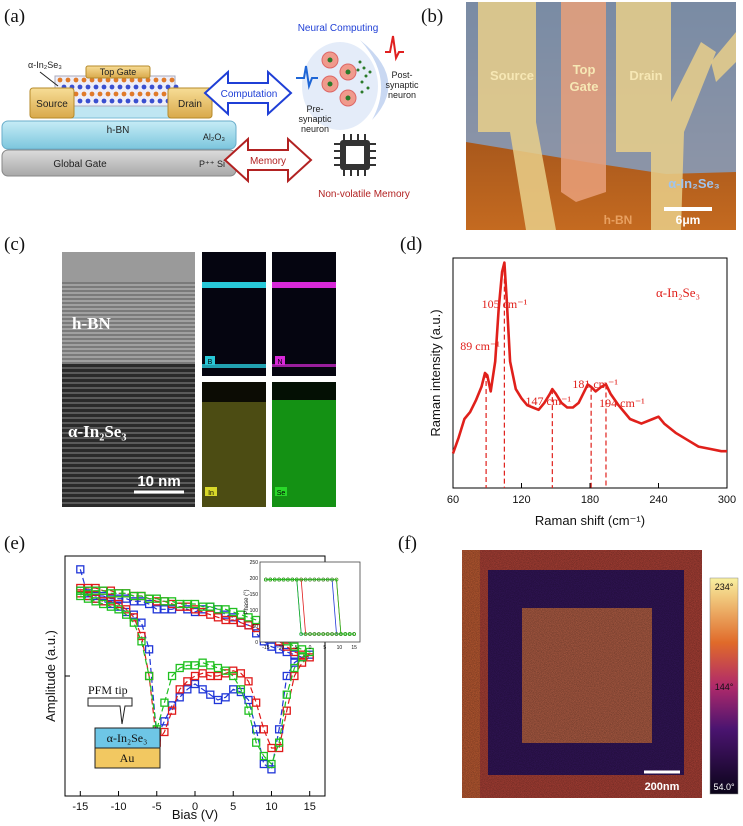 The height and width of the screenshot is (826, 743). I want to click on post-synaptic-line-3: neuron, so click(402, 95).